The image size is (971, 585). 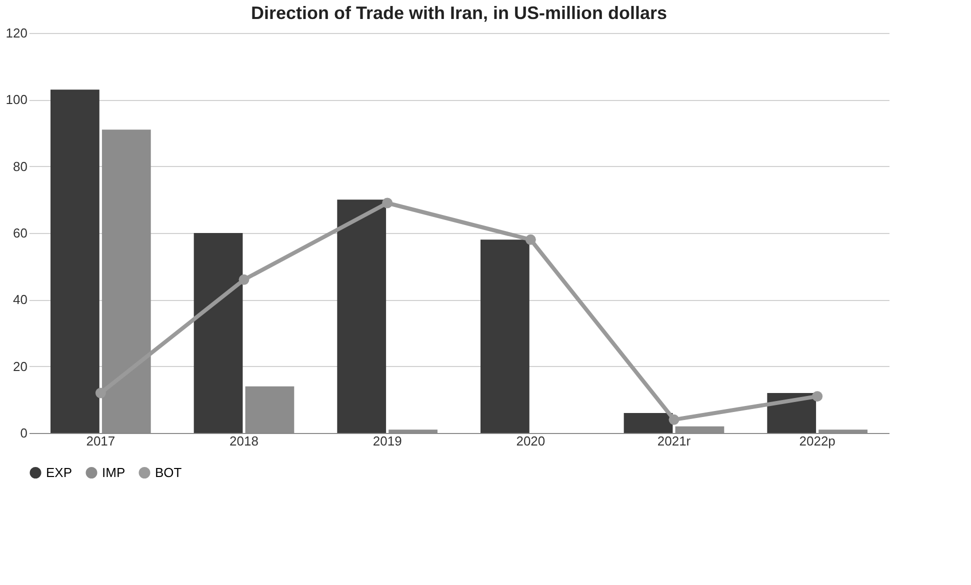 What do you see at coordinates (674, 441) in the screenshot?
I see `x-tick-label: 2021r` at bounding box center [674, 441].